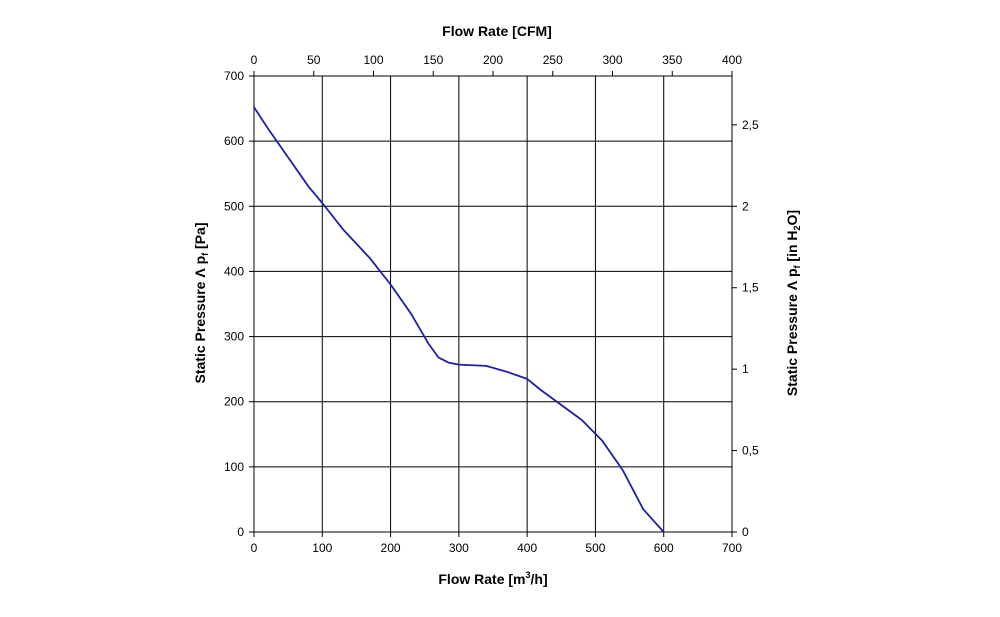 Image resolution: width=1000 pixels, height=617 pixels. I want to click on x-tick-label-top: 350, so click(672, 60).